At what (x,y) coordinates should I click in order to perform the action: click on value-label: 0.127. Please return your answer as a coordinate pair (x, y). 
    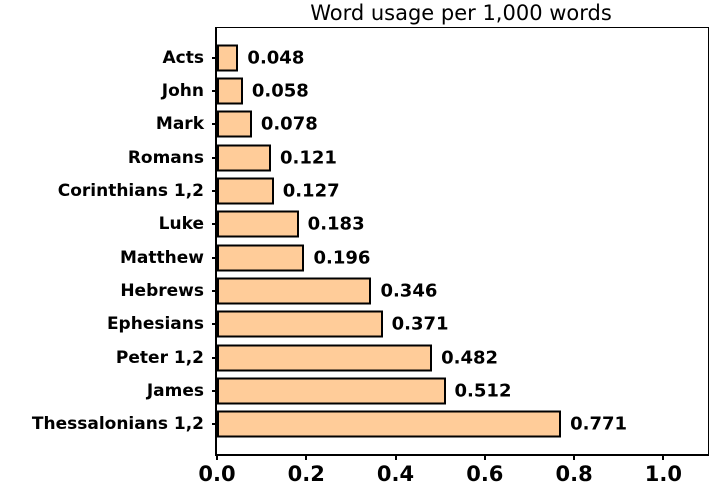
    Looking at the image, I should click on (311, 191).